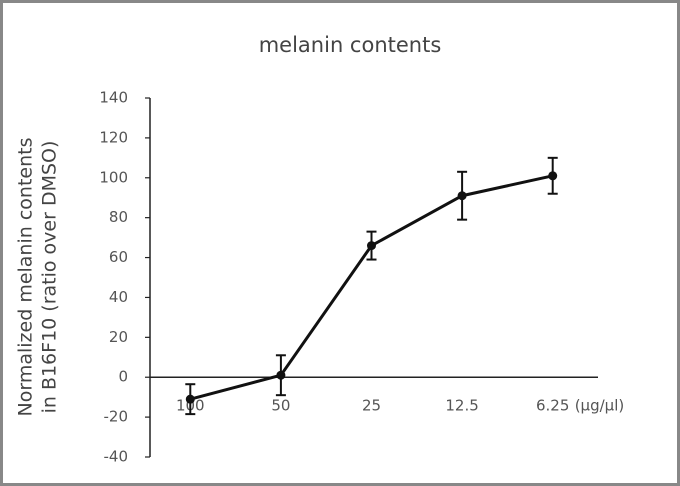 The image size is (680, 486). Describe the element at coordinates (461, 406) in the screenshot. I see `x-tick-label: 12.5` at that location.